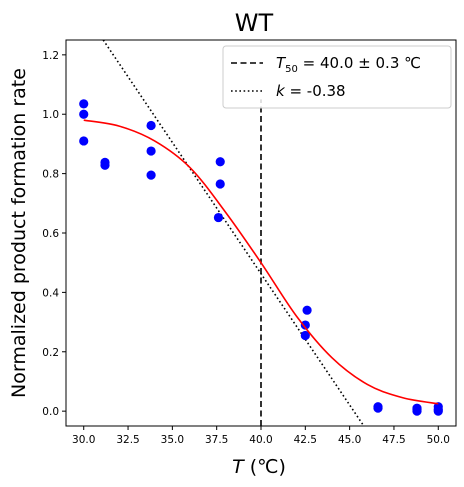 The height and width of the screenshot is (487, 464). What do you see at coordinates (50, 412) in the screenshot?
I see `y-tick-label: 0.0` at bounding box center [50, 412].